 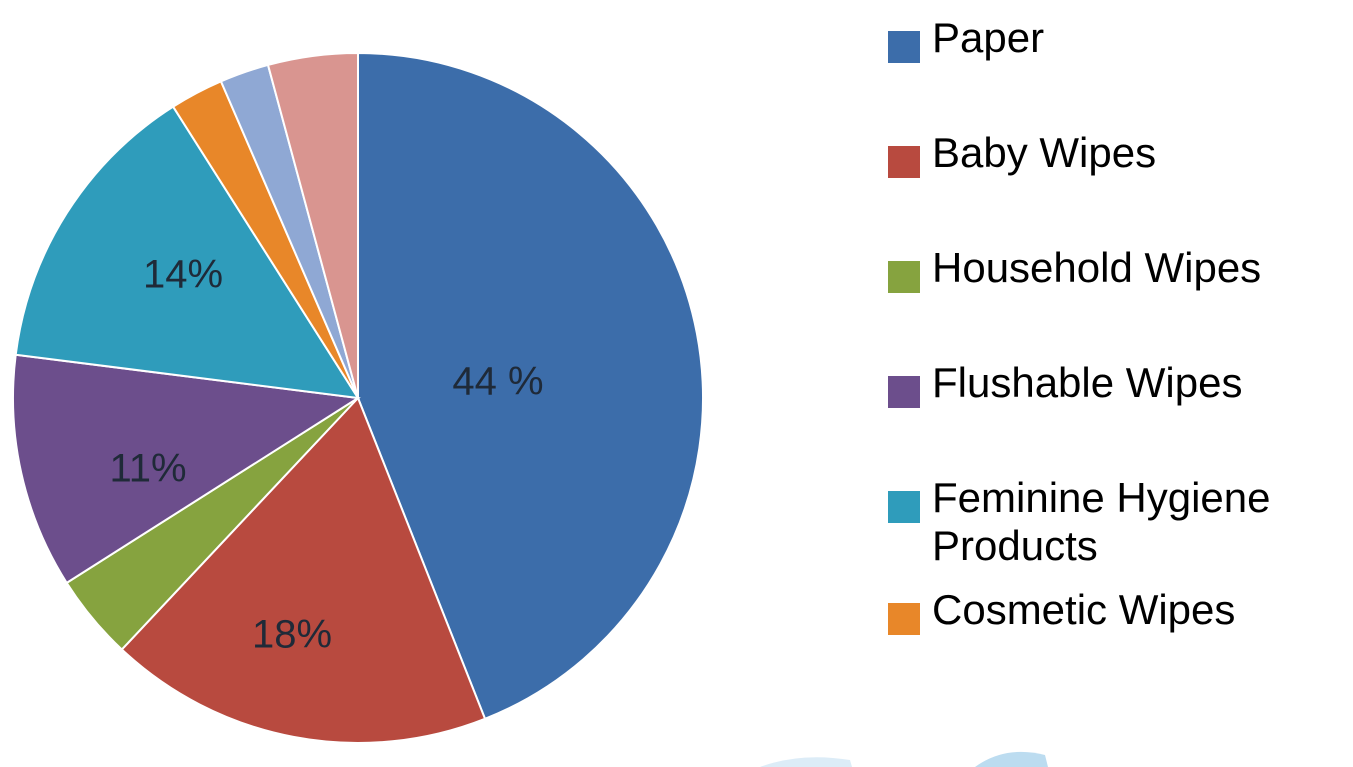 What do you see at coordinates (806, 762) in the screenshot?
I see `partial-blue-shape-left` at bounding box center [806, 762].